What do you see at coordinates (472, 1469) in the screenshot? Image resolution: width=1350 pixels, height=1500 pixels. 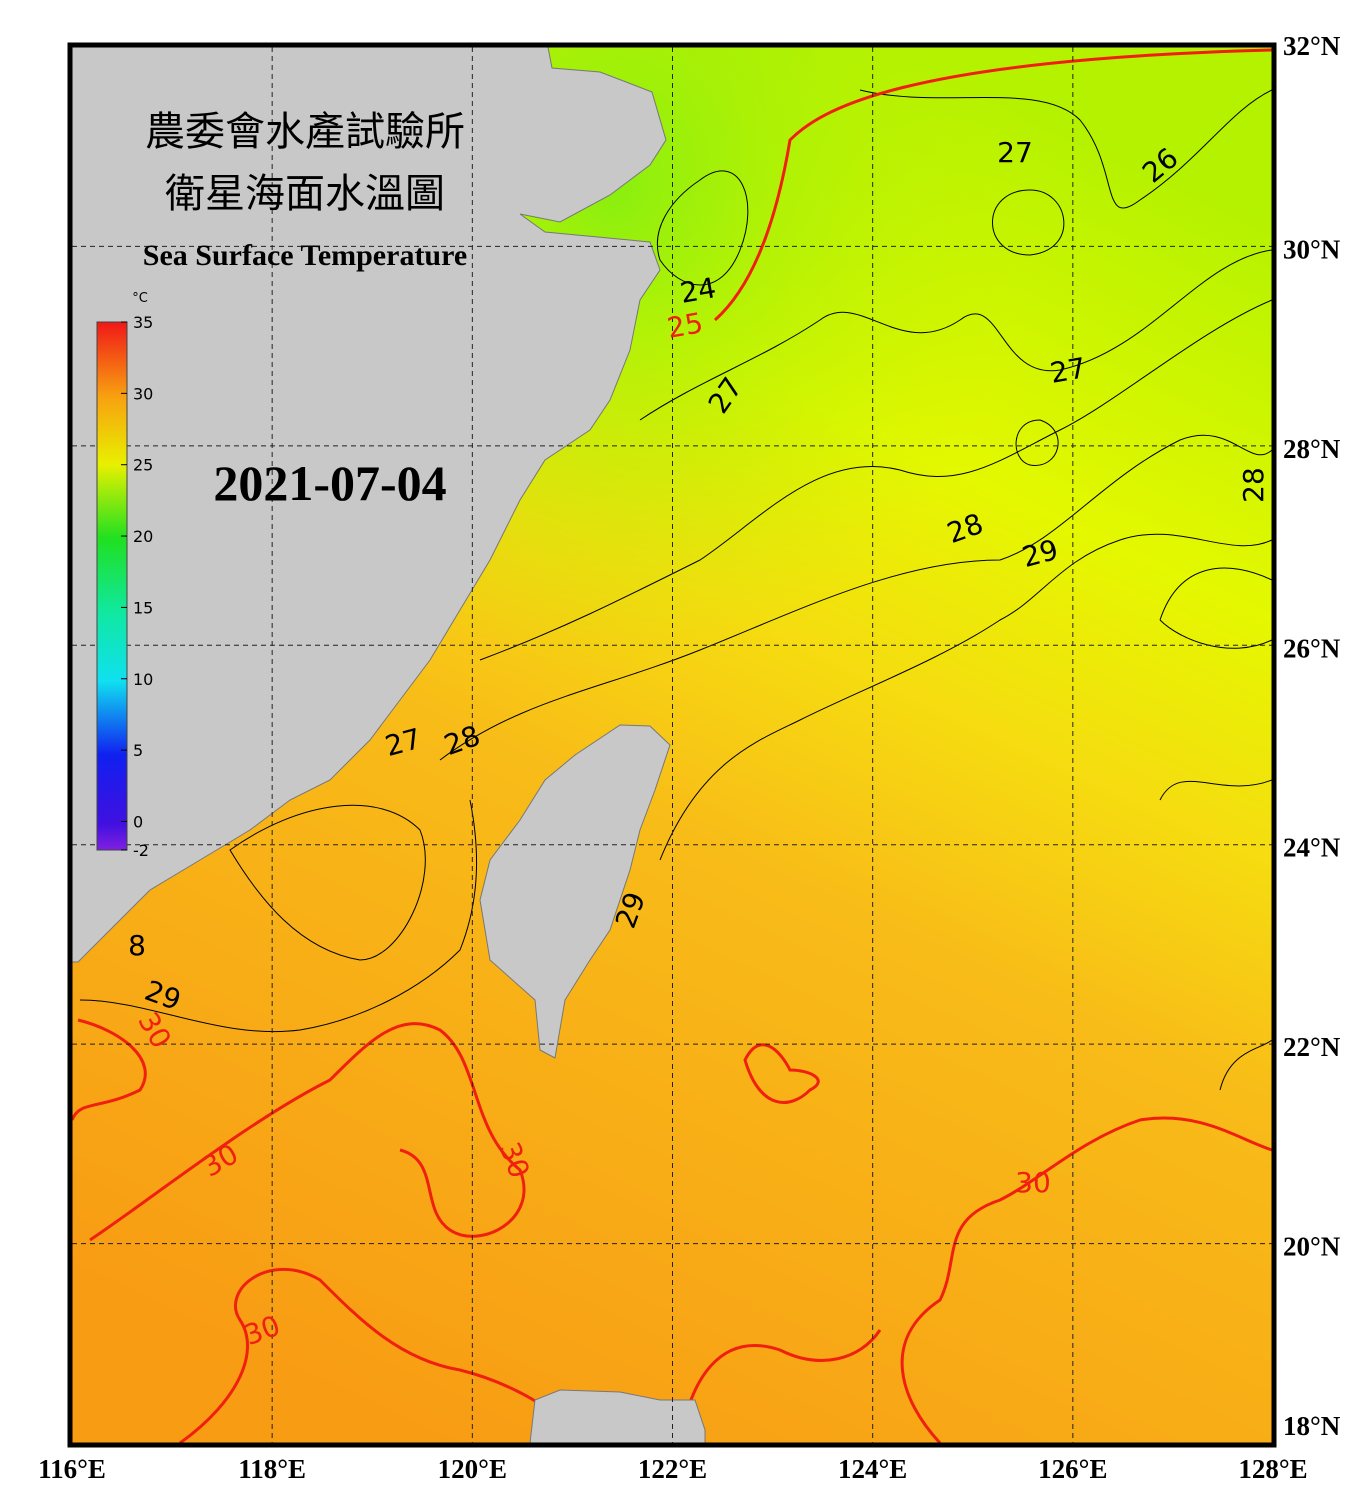 I see `lon-label: 120°E` at bounding box center [472, 1469].